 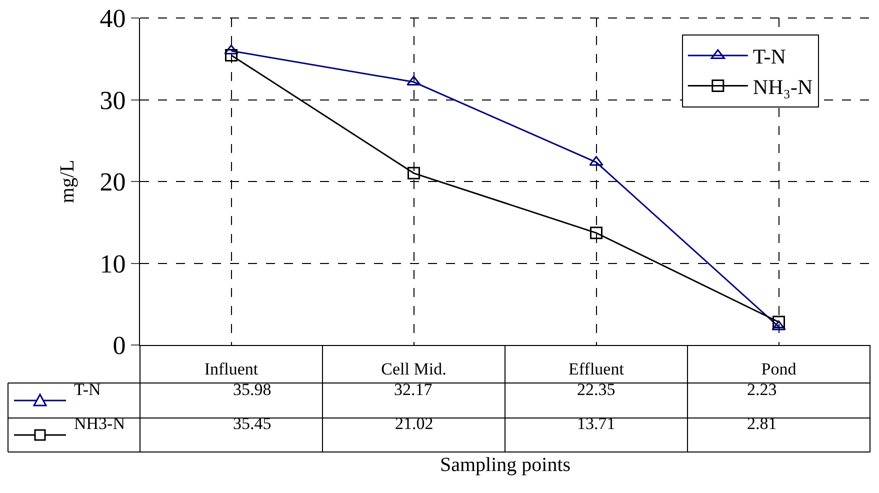 What do you see at coordinates (113, 263) in the screenshot?
I see `y-tick-label: 10` at bounding box center [113, 263].